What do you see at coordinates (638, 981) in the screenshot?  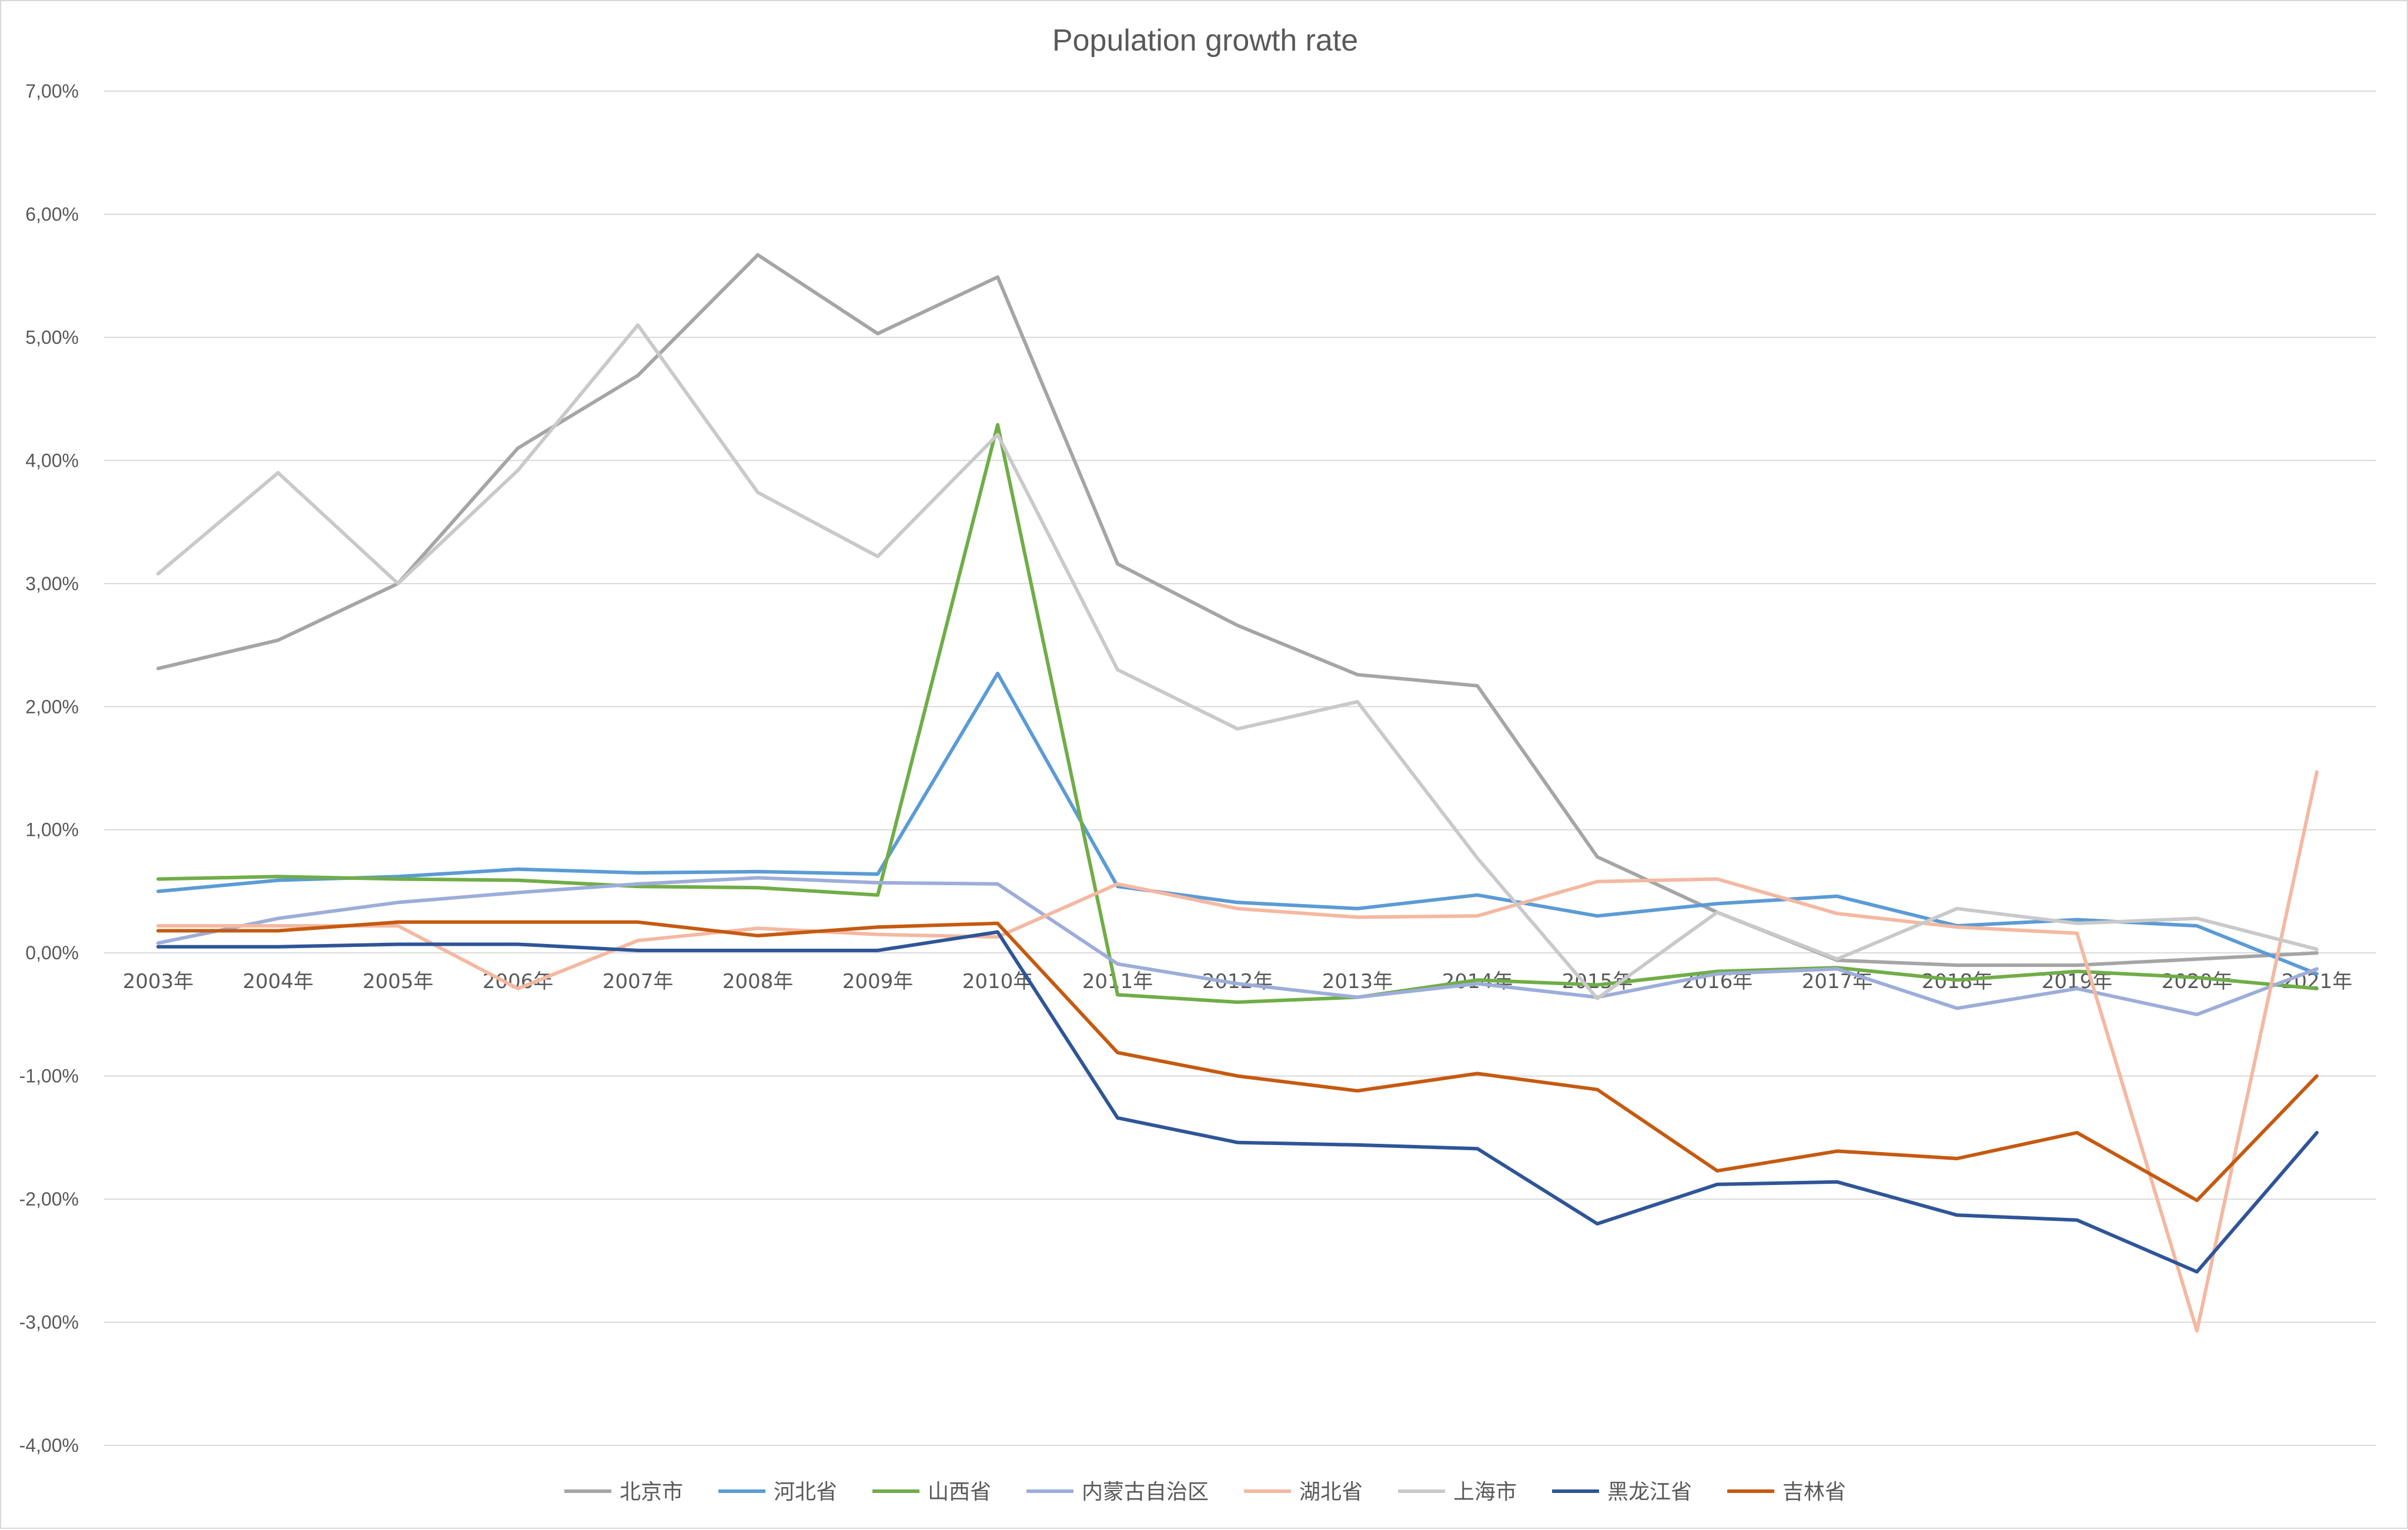 I see `x-tick-label: 2007年` at bounding box center [638, 981].